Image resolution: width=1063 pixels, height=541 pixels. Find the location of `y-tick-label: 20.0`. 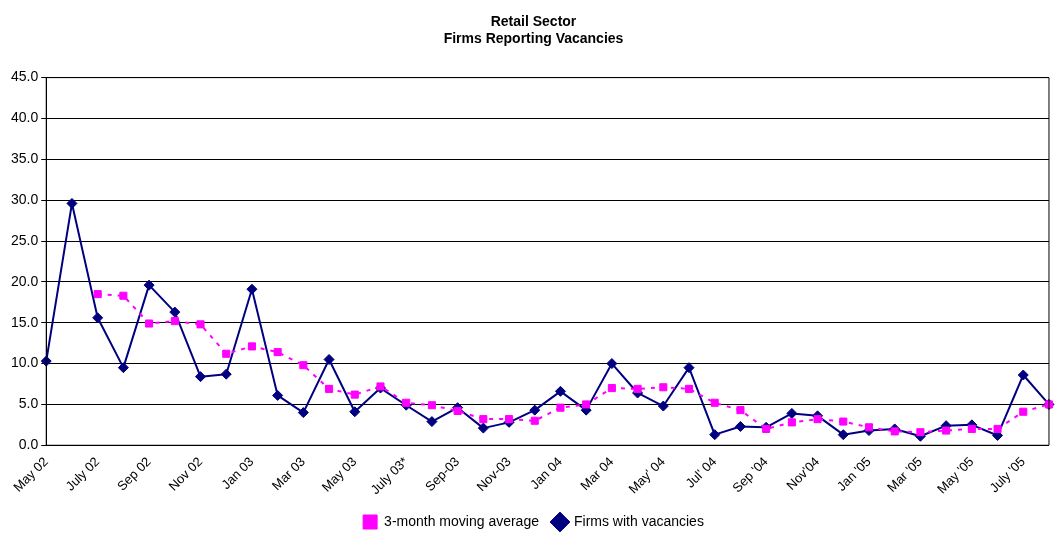

y-tick-label: 20.0 is located at coordinates (25, 280).